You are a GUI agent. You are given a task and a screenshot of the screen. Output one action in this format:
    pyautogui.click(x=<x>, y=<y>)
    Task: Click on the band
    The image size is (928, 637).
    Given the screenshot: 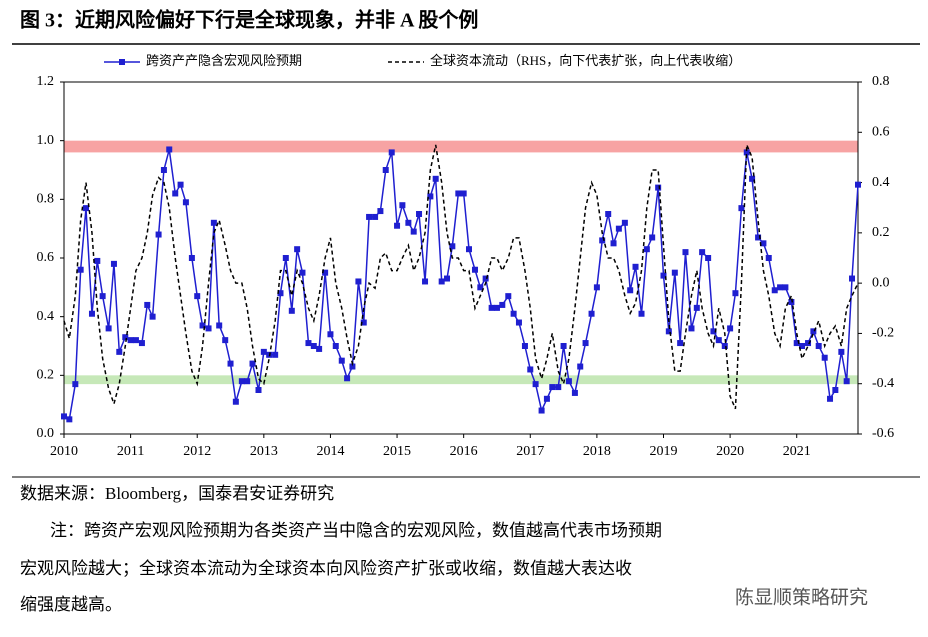 What is the action you would take?
    pyautogui.click(x=461, y=380)
    